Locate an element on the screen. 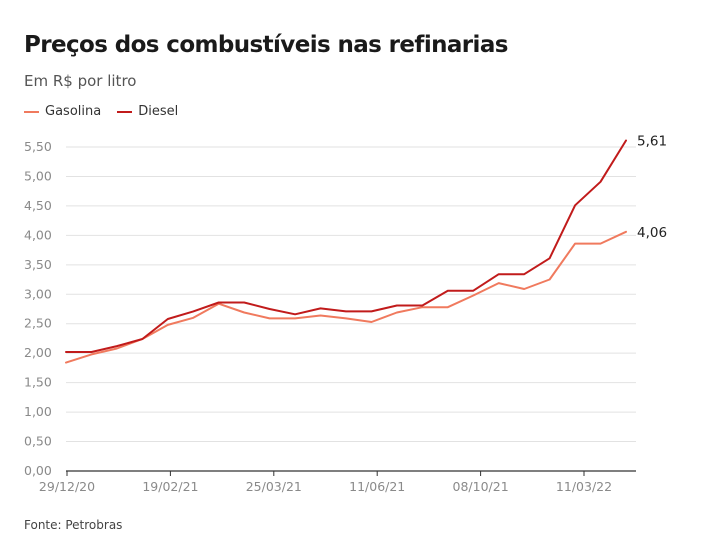 The height and width of the screenshot is (544, 718). y-tick-label: 5,50 is located at coordinates (38, 146).